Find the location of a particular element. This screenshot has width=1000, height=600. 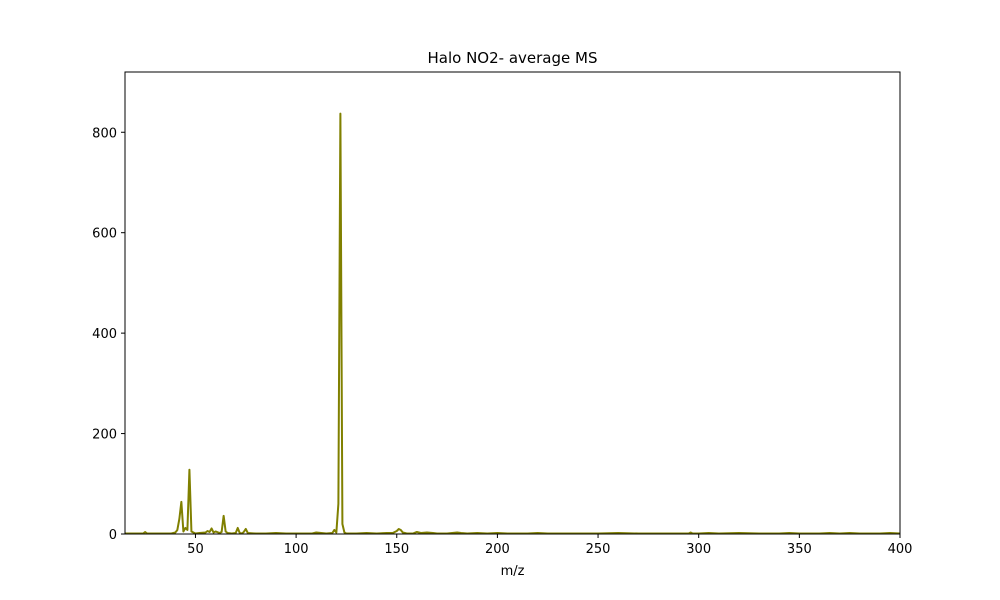

chart-title: Halo NO2- average MS is located at coordinates (513, 58).